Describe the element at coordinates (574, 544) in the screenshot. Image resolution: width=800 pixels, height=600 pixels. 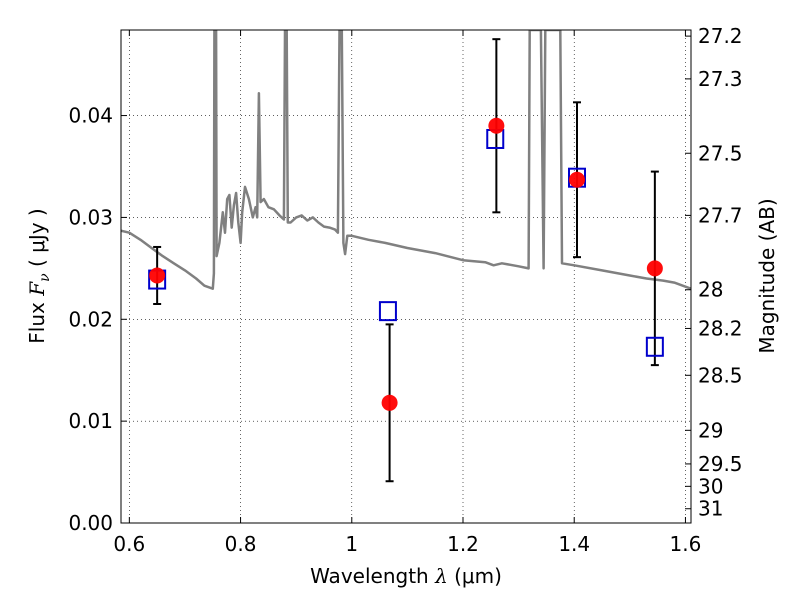
I see `x-tick-label: 1.4` at that location.